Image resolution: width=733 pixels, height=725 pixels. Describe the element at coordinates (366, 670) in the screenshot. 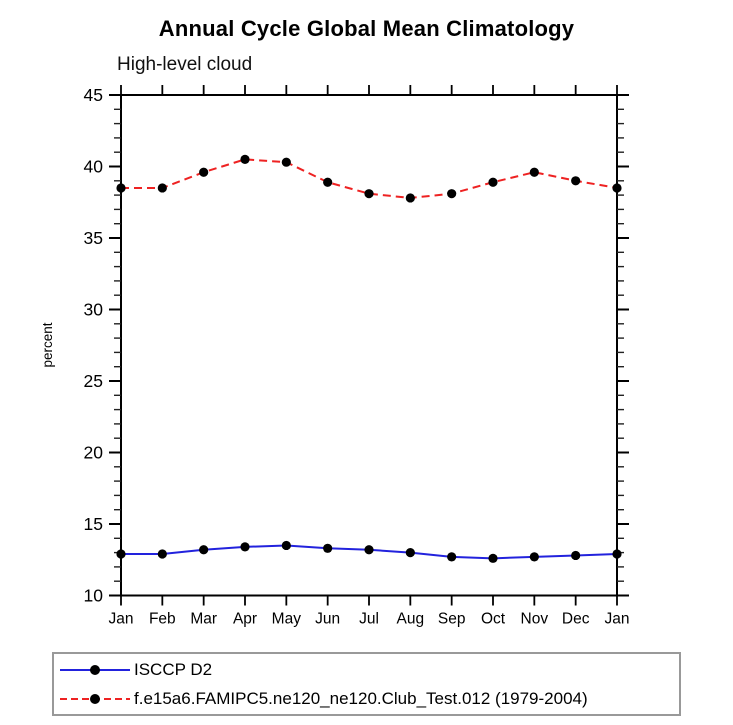

I see `legend-item: ISCCP D2` at that location.